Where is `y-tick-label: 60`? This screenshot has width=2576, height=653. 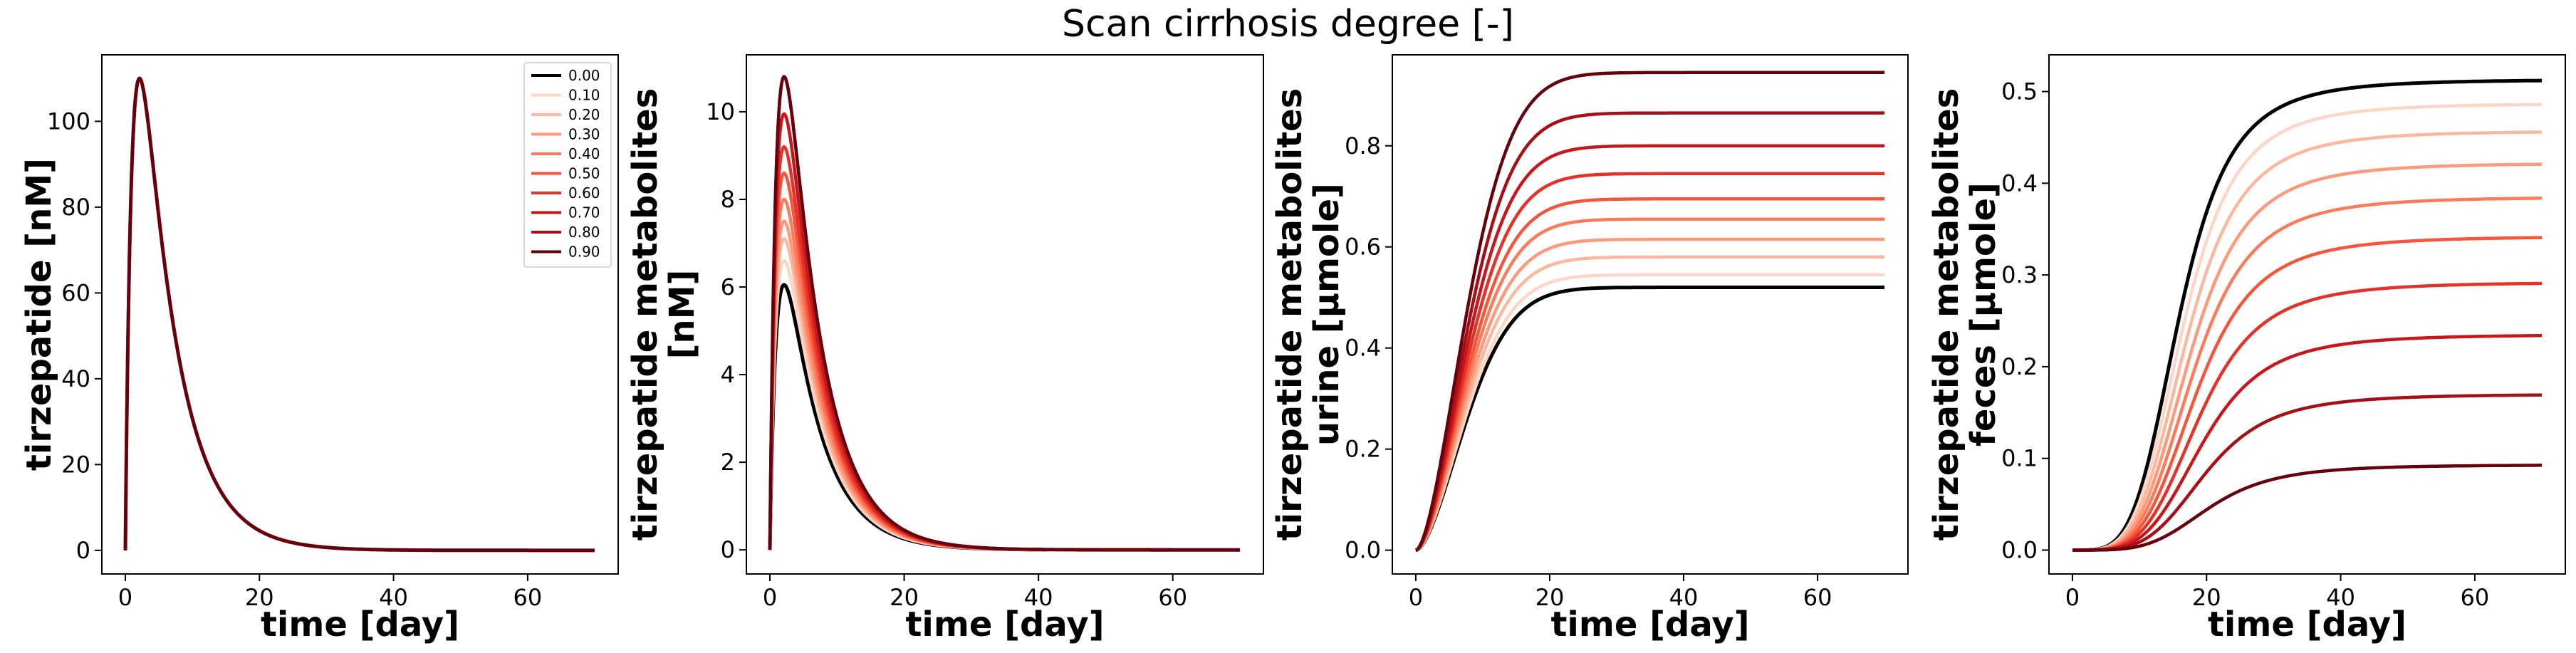 y-tick-label: 60 is located at coordinates (75, 293).